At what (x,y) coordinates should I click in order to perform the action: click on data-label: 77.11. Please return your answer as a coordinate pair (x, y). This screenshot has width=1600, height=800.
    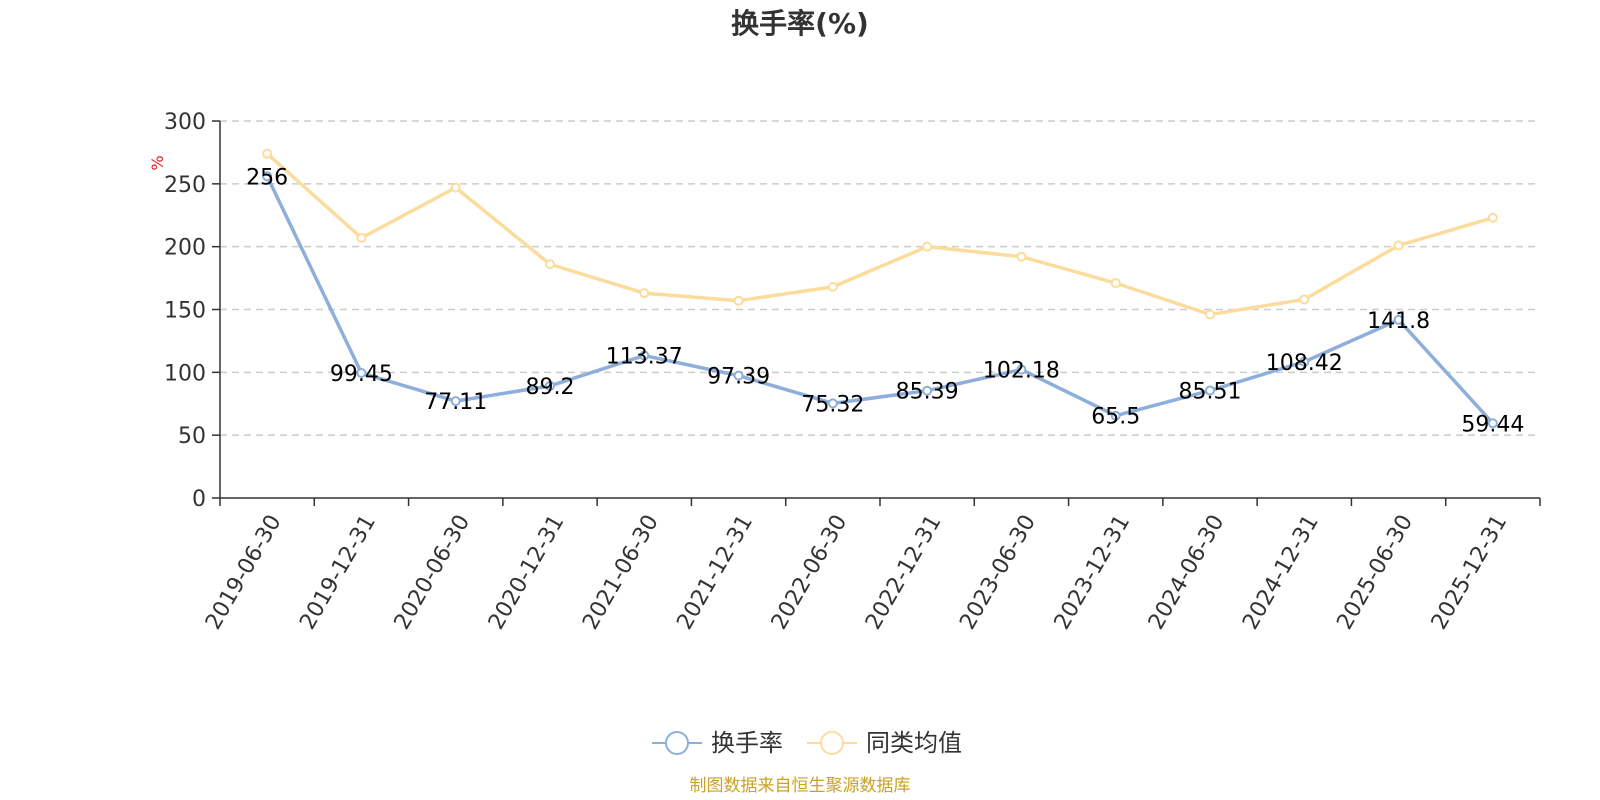
    Looking at the image, I should click on (455, 402).